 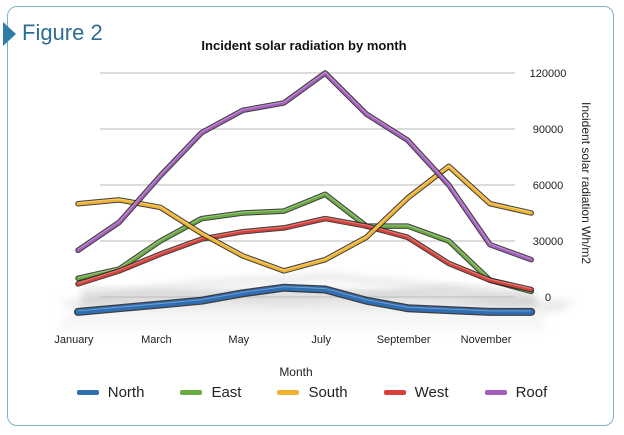 I want to click on series-highlight-north, so click(x=304, y=299).